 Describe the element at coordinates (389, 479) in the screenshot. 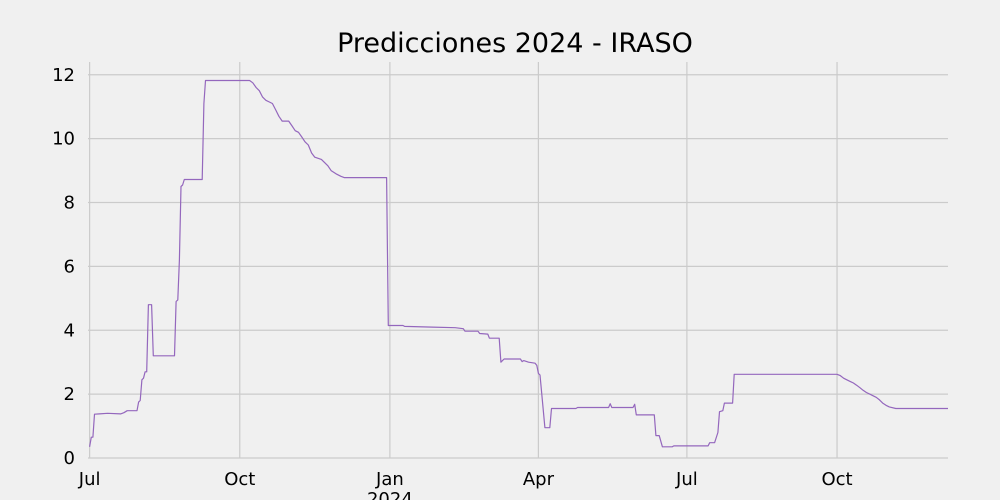

I see `x-tick-label: Jan` at that location.